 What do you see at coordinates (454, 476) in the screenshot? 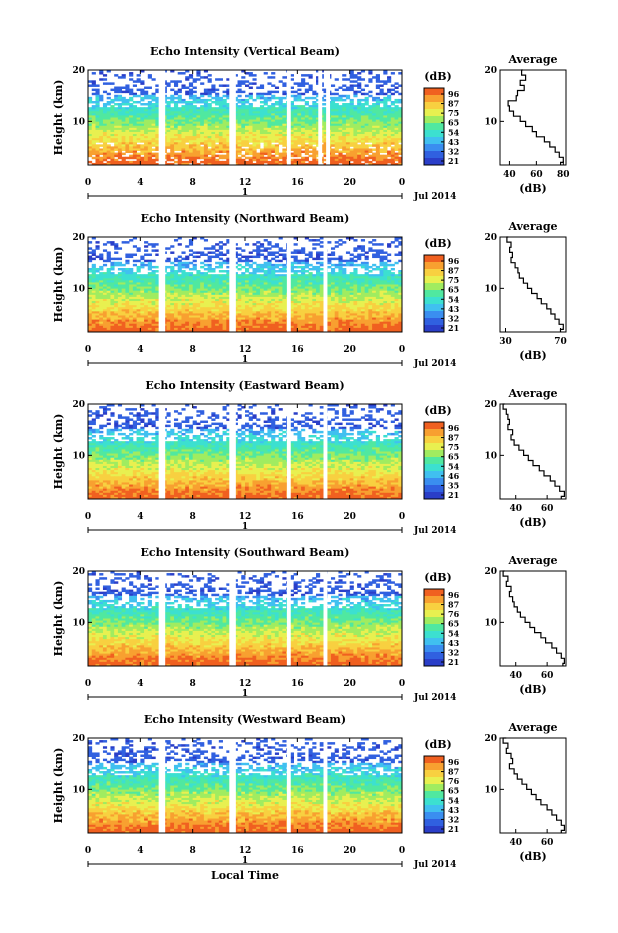
I see `colorbar-tick-label: 46` at bounding box center [454, 476].